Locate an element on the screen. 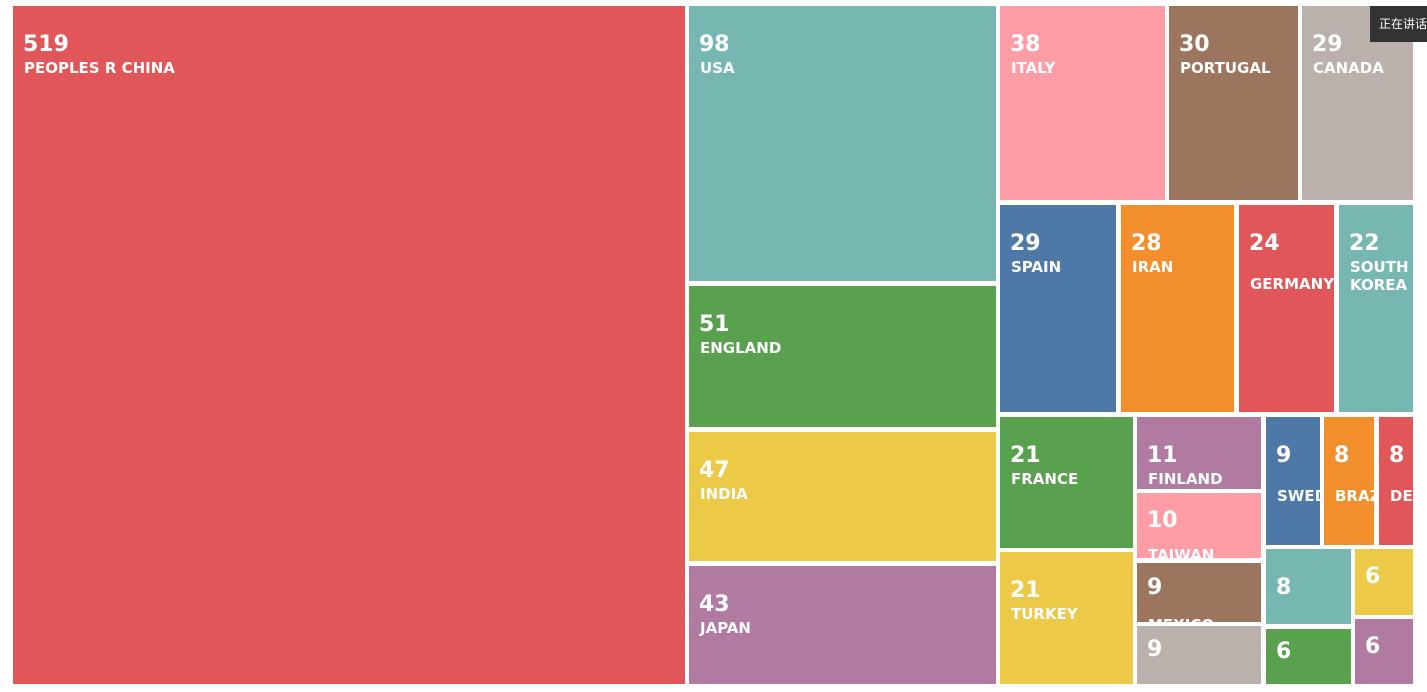  tile-category-label: TAIWAN is located at coordinates (1181, 552).